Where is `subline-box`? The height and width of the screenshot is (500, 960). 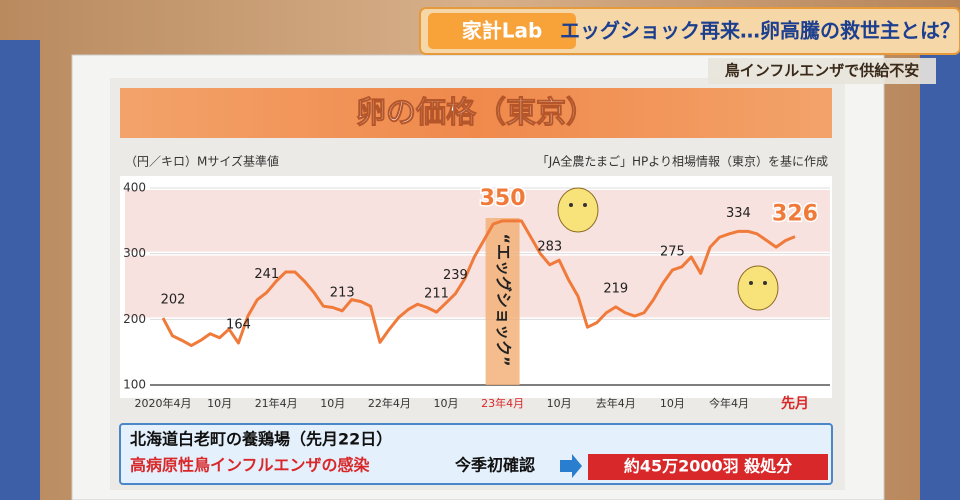 subline-box is located at coordinates (822, 71).